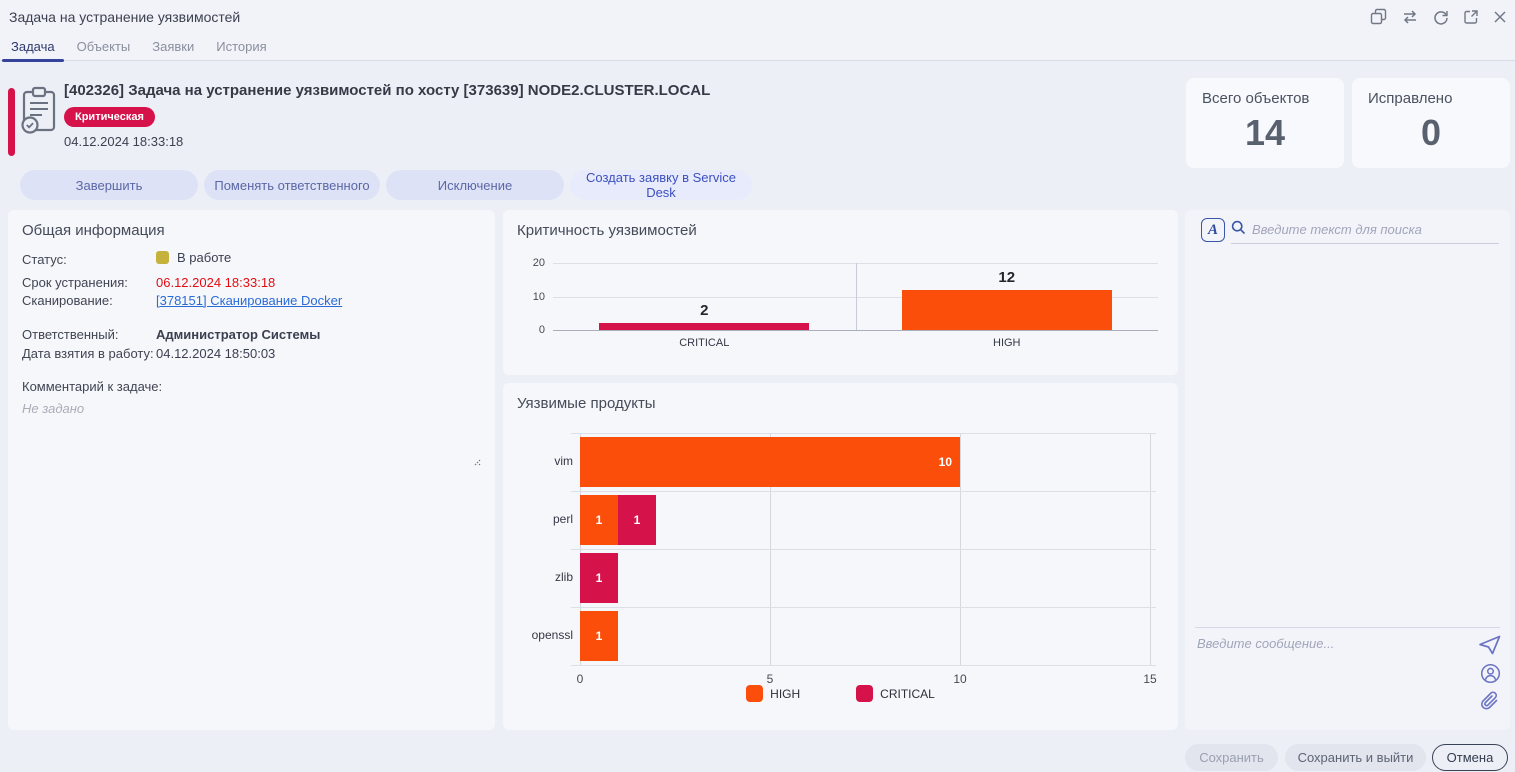 The width and height of the screenshot is (1515, 772). I want to click on critical-legend-swatch, so click(865, 693).